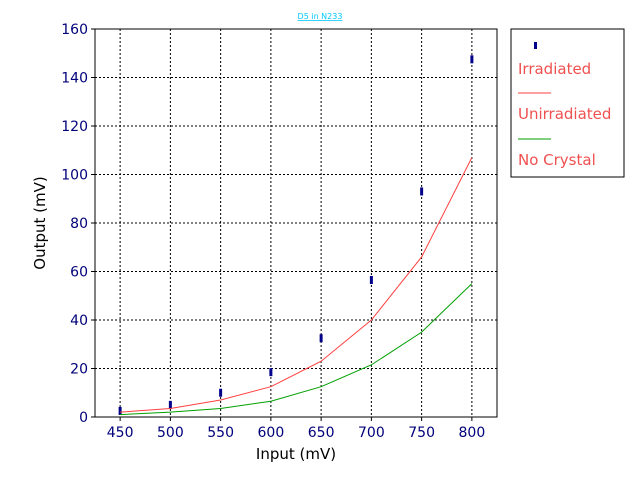 This screenshot has height=480, width=640. I want to click on y-tick-label: 120, so click(74, 127).